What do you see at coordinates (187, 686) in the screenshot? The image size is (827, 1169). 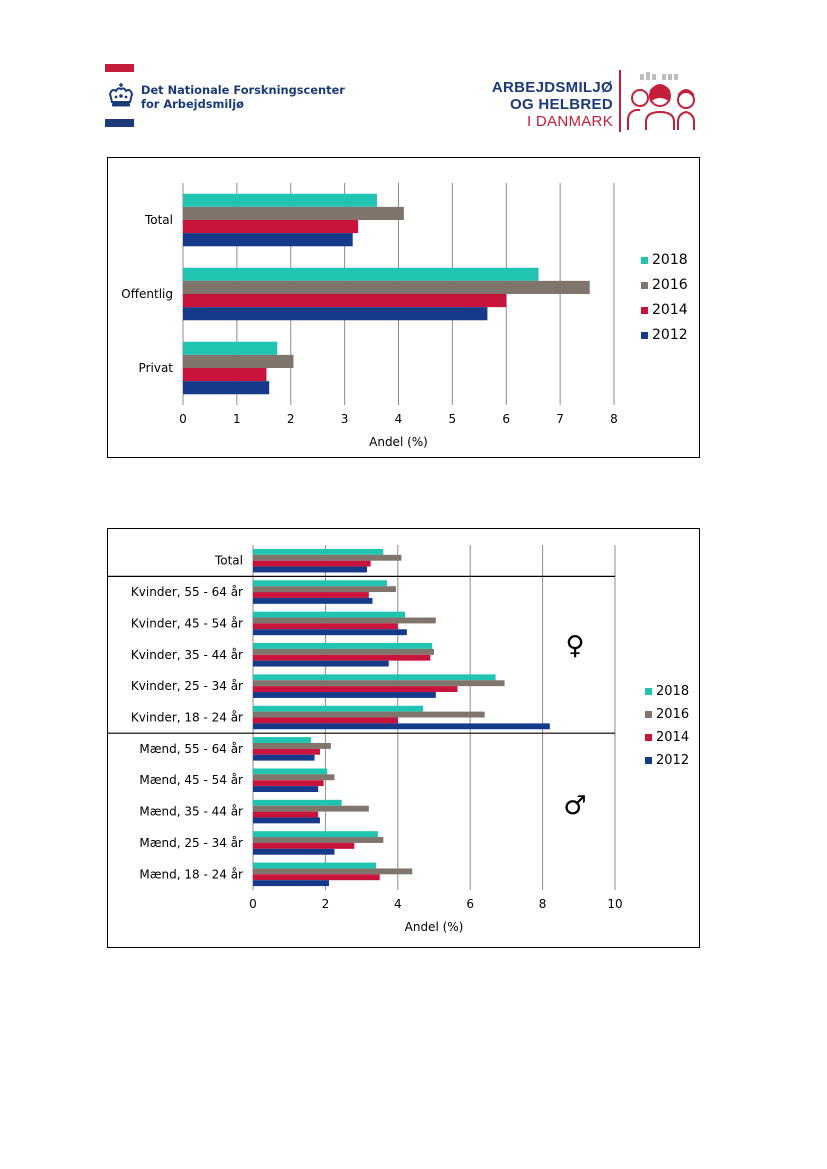 I see `category-label-kvinder-25-34-aar: Kvinder, 25 - 34 år` at bounding box center [187, 686].